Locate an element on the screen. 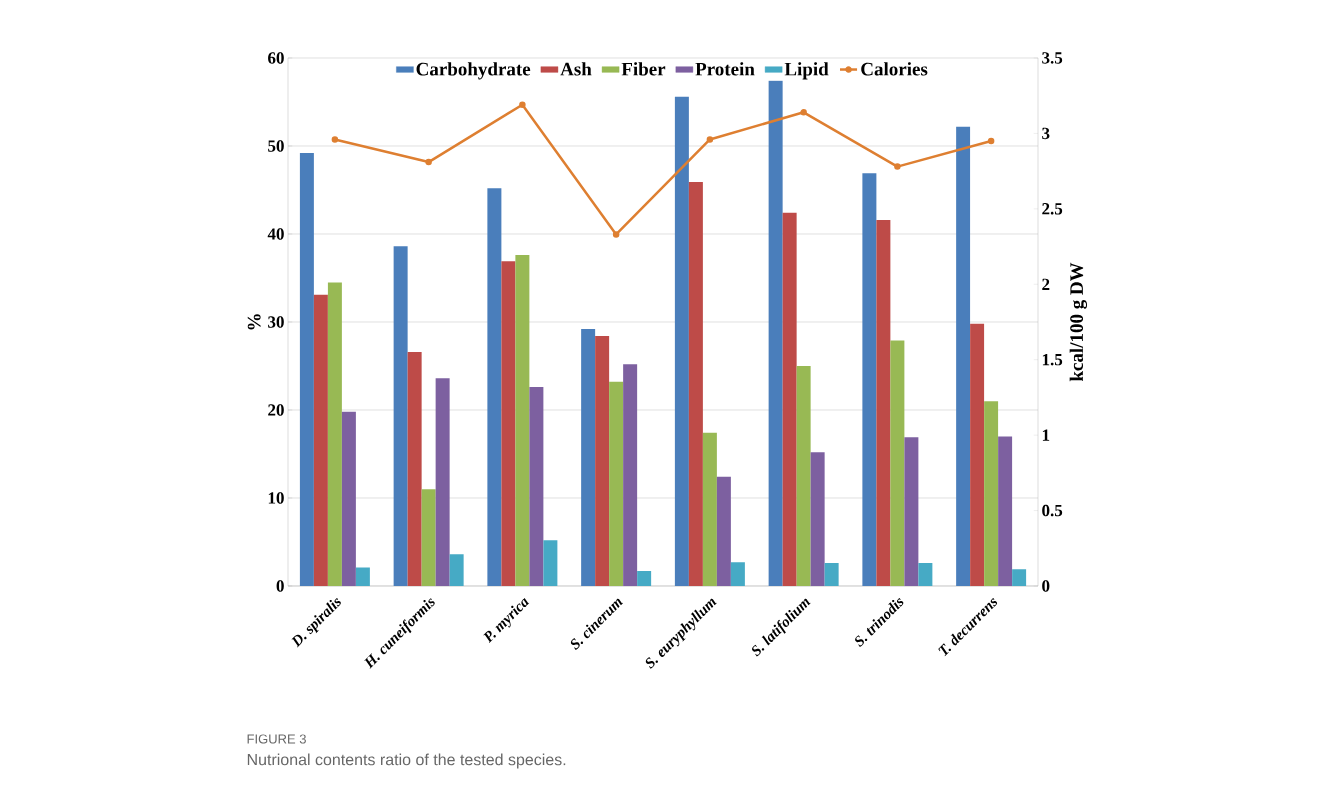 This screenshot has width=1322, height=791. y-tick-label: 40 is located at coordinates (275, 234).